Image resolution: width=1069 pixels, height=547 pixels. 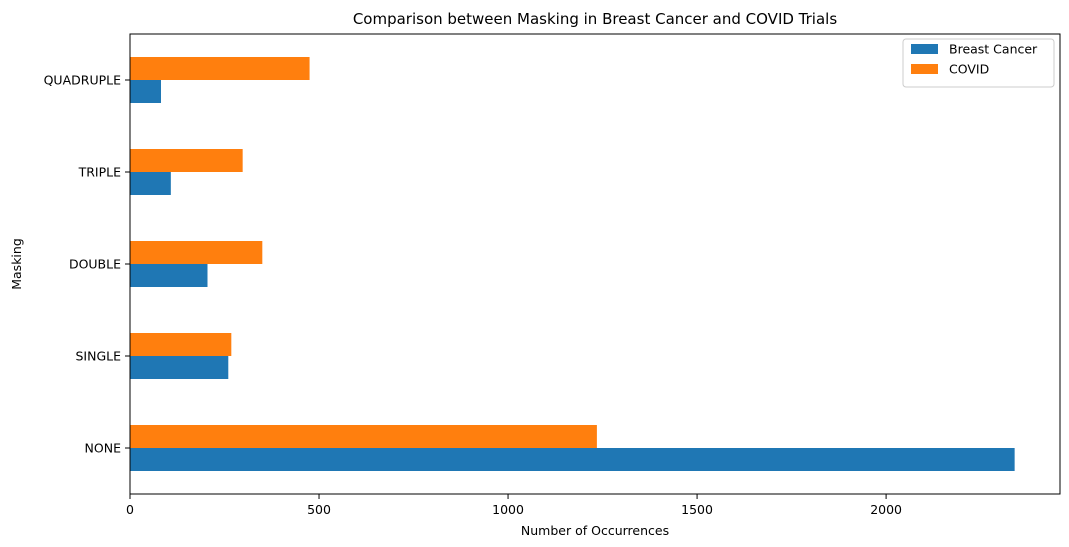 I want to click on x-axis-ticks: 0 500 1000 1500 2000, so click(x=514, y=505).